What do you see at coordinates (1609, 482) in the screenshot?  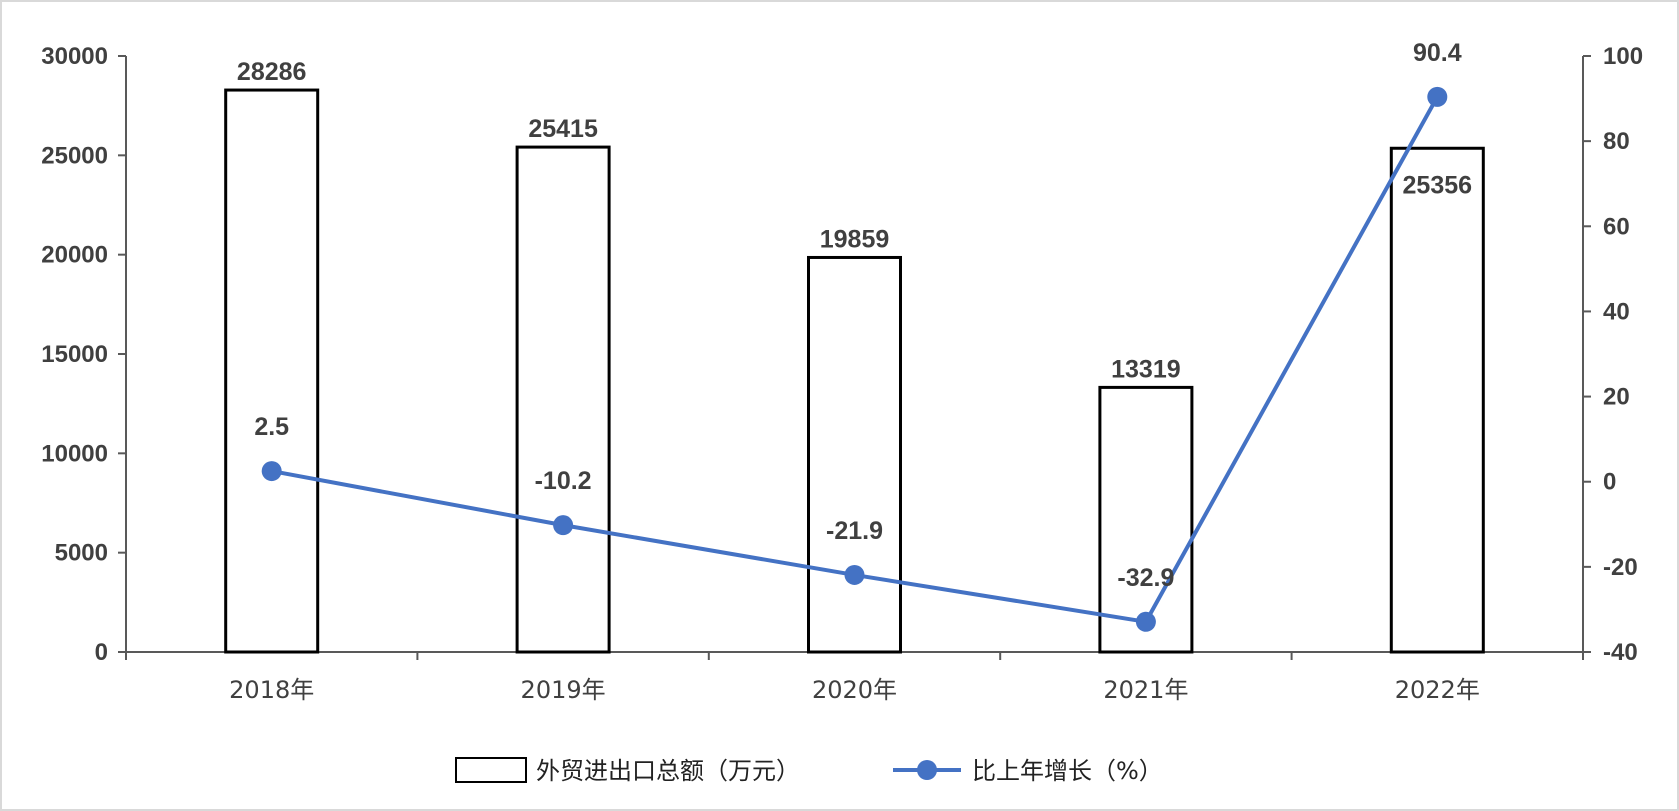 I see `y-right-tick-label: 0` at bounding box center [1609, 482].